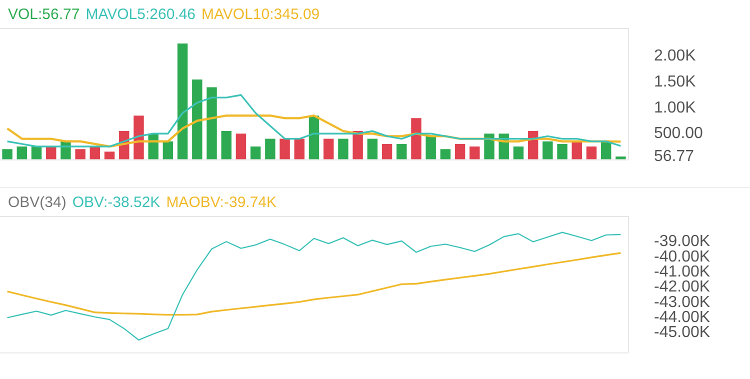  I want to click on y-tick-label: 2.00K, so click(675, 56).